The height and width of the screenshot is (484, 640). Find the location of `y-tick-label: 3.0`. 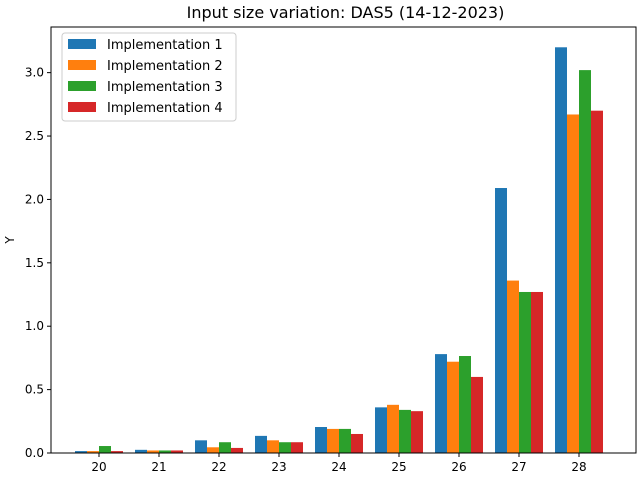

y-tick-label: 3.0 is located at coordinates (34, 73).